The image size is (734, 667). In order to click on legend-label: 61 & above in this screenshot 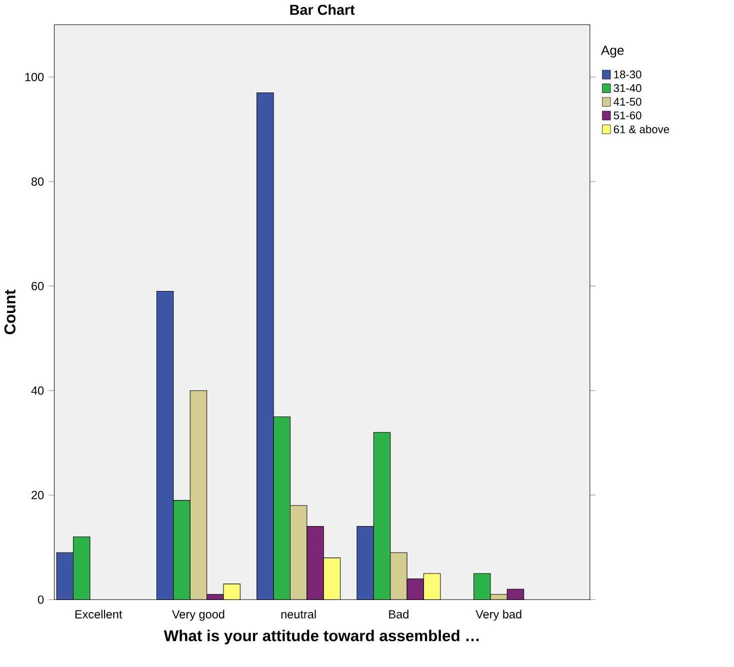, I will do `click(642, 129)`.